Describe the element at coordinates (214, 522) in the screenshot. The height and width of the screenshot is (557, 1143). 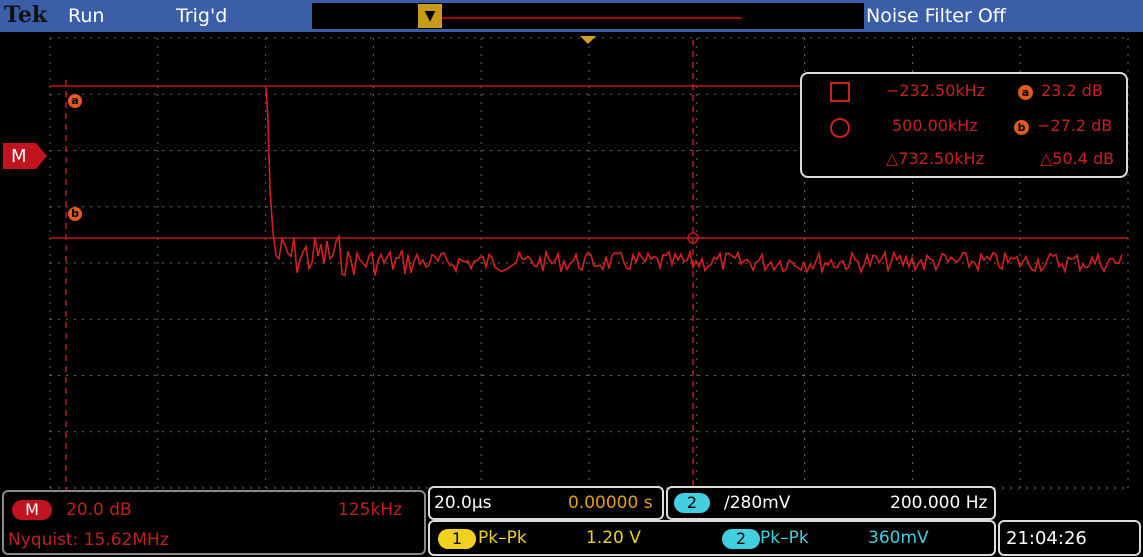
I see `math-settings-panel: M 20.0 dB 125kHz Nyquist: 15.62MHz` at that location.